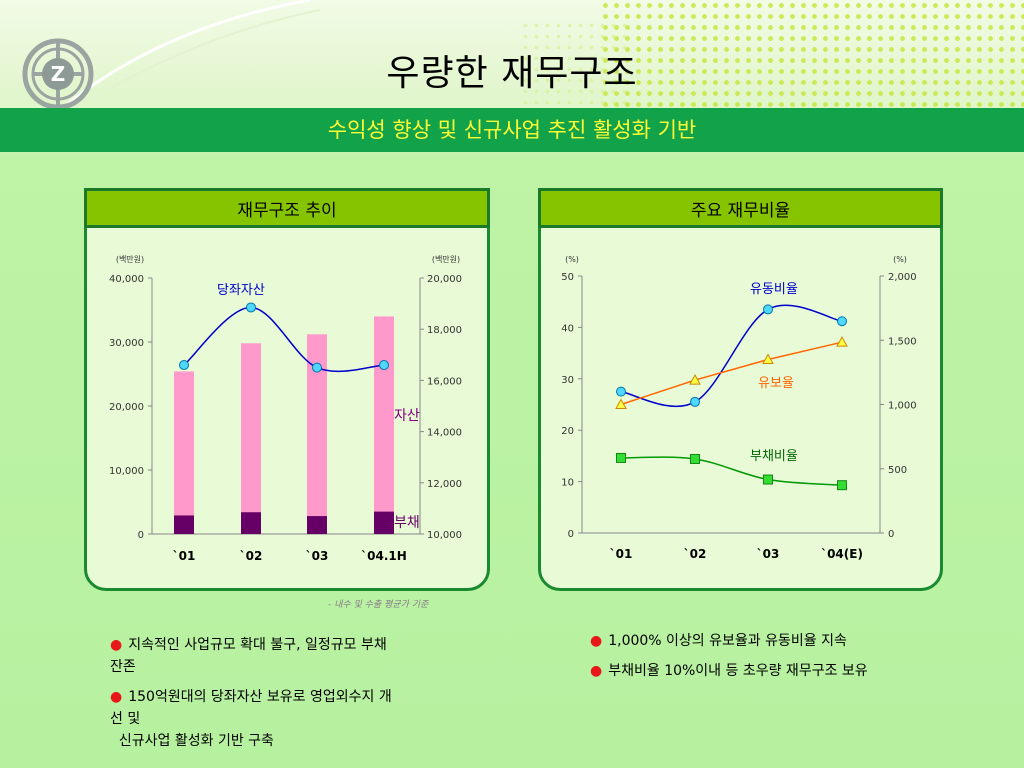 The width and height of the screenshot is (1024, 768). I want to click on subtitle-band, so click(512, 130).